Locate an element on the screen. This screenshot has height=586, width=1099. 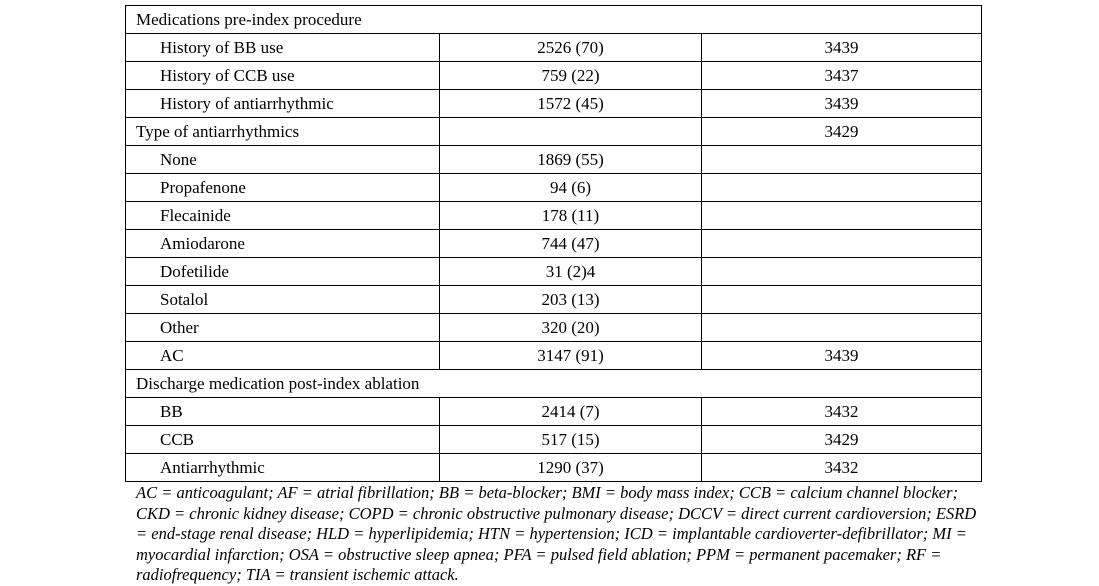
row-label: History of antiarrhythmic is located at coordinates (282, 103).